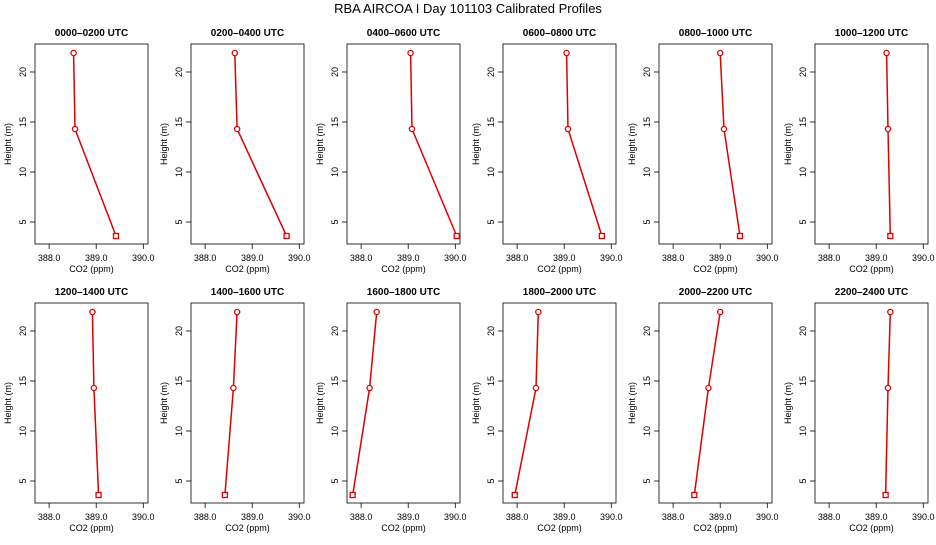 The height and width of the screenshot is (545, 936). I want to click on subplot-title: 1200–1400 UTC, so click(91, 292).